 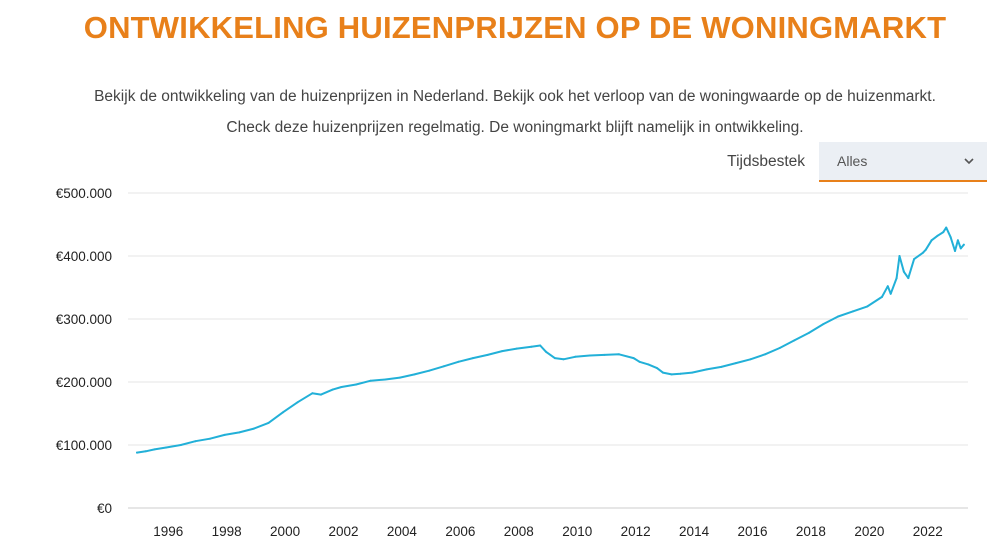 I want to click on y-tick-label: €500.000, so click(x=84, y=193).